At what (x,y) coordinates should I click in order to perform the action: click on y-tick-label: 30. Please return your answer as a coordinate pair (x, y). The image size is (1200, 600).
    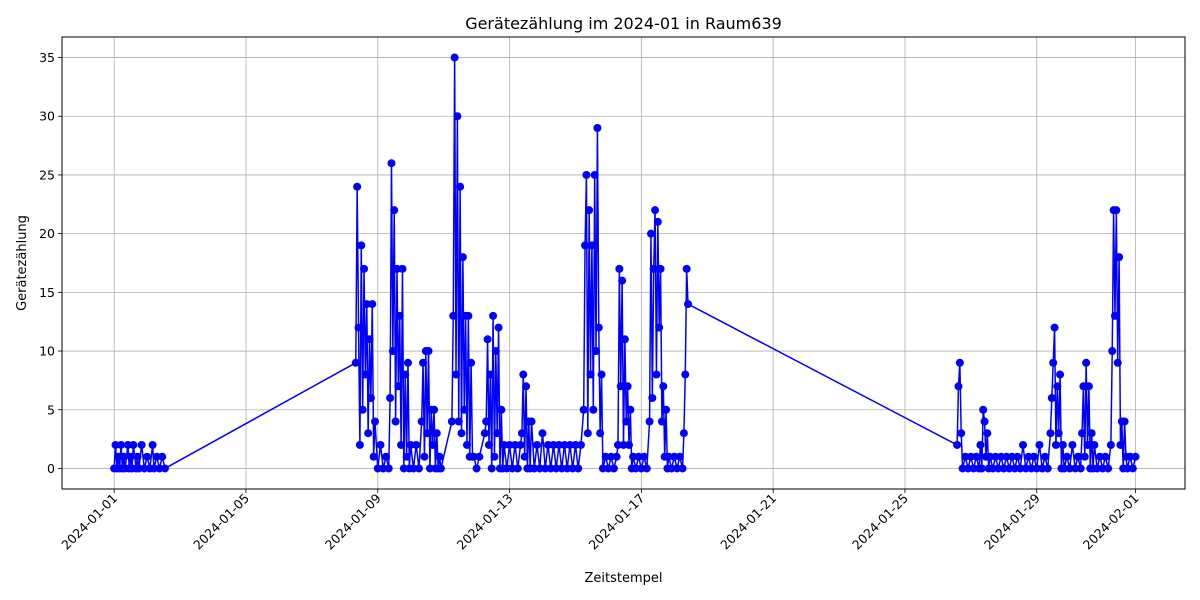
    Looking at the image, I should click on (47, 116).